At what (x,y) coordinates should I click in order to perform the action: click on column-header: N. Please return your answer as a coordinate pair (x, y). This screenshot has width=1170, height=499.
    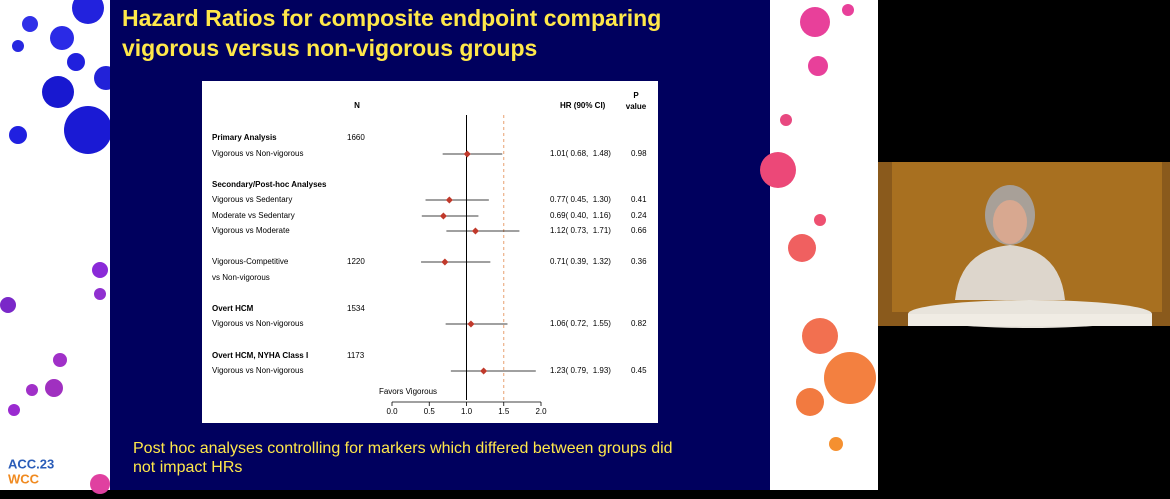
    Looking at the image, I should click on (357, 105).